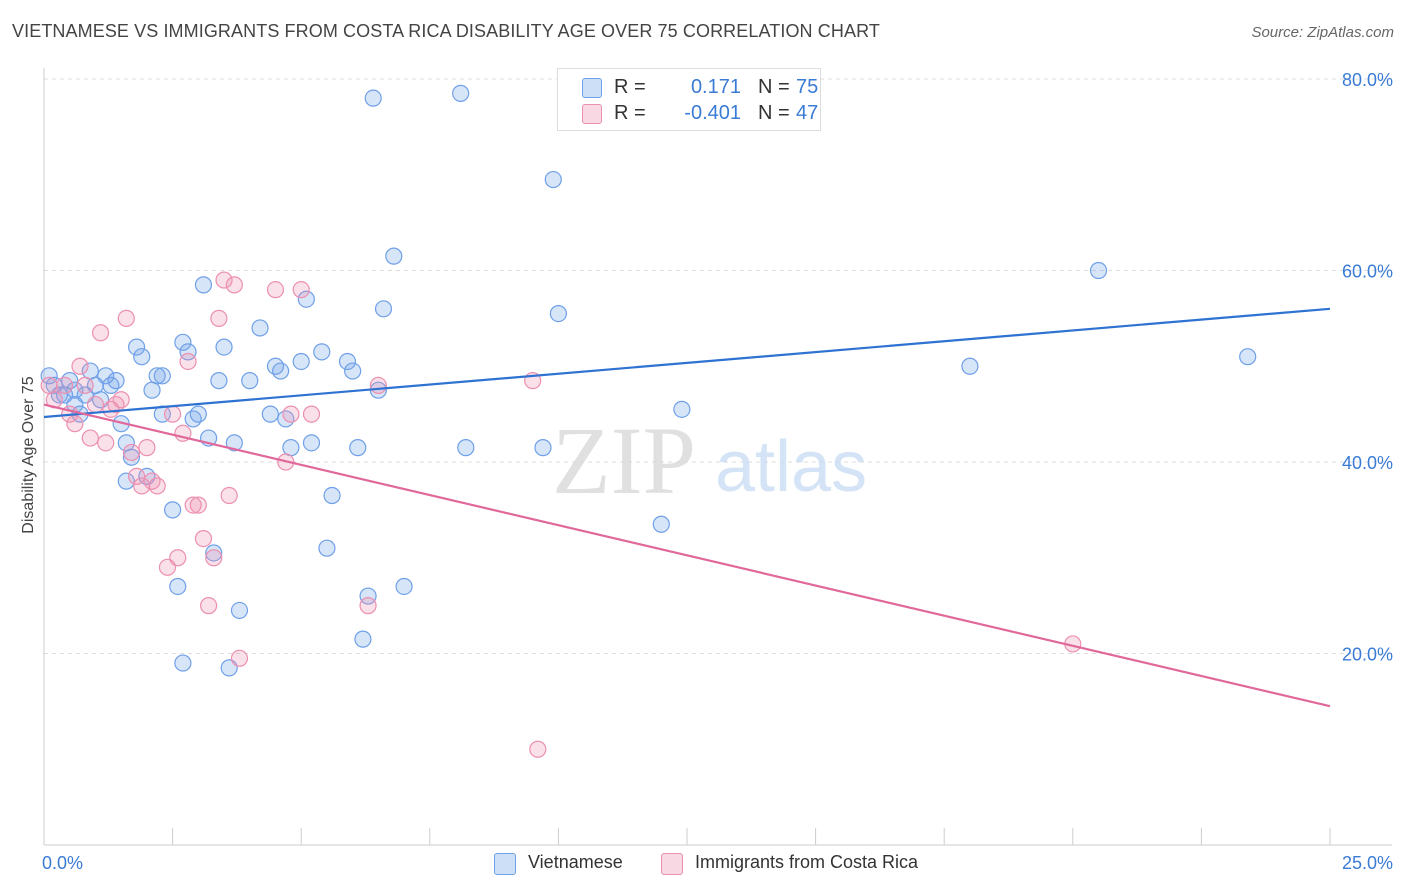  I want to click on bottom-legend-label: Vietnamese, so click(575, 862).